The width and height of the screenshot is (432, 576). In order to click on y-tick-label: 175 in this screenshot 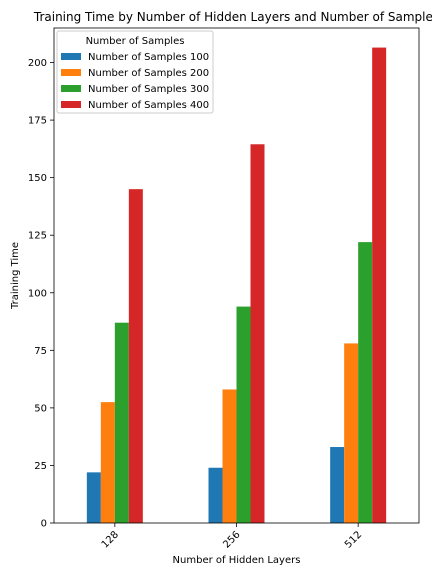, I will do `click(37, 121)`.